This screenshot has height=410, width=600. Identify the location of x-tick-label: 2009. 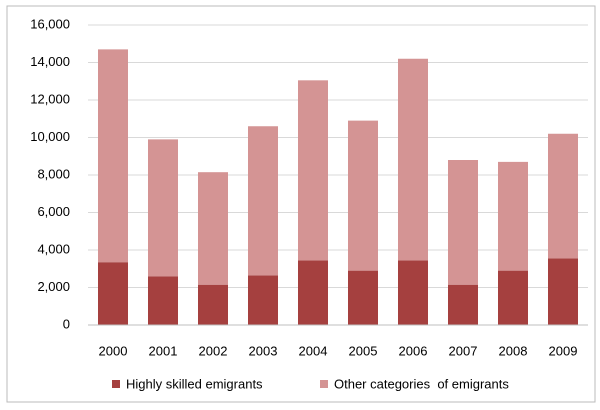
(563, 350).